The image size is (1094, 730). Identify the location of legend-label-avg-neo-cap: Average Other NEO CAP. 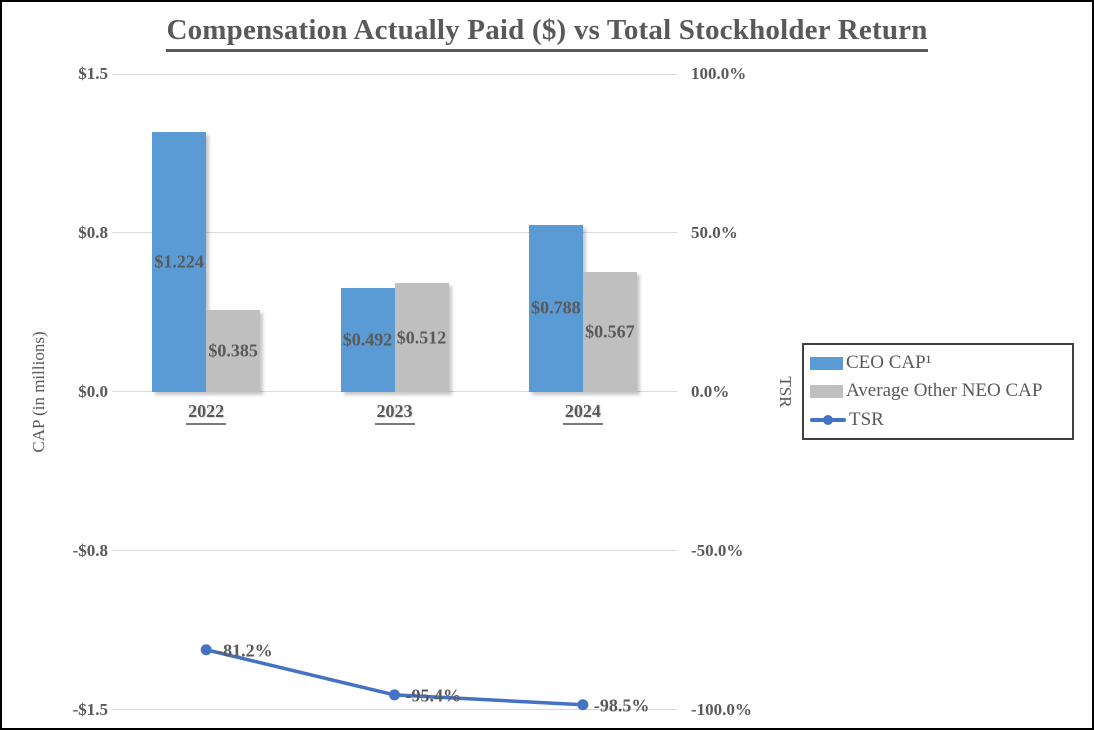
(944, 391).